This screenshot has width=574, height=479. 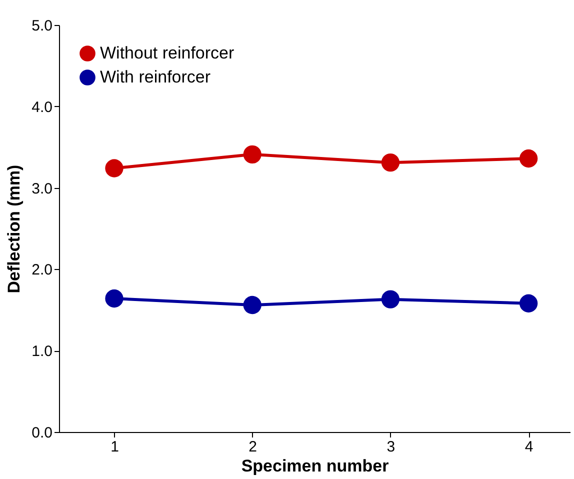 What do you see at coordinates (14, 229) in the screenshot?
I see `y-axis-title: Deflection (mm)` at bounding box center [14, 229].